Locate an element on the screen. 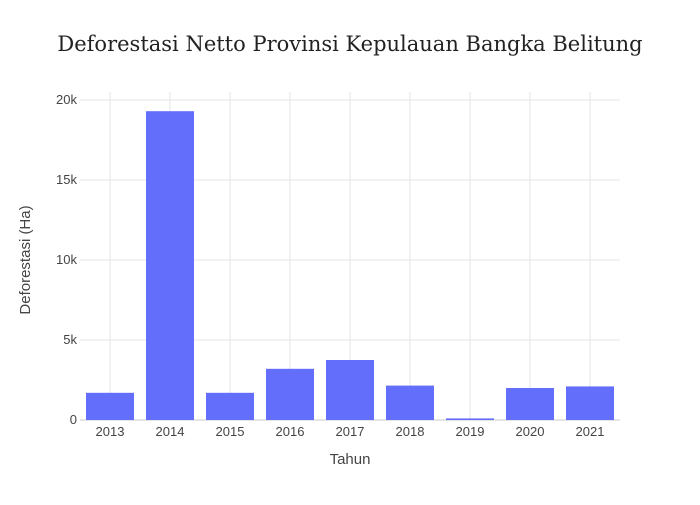  x-tick-label: 2019 is located at coordinates (470, 431).